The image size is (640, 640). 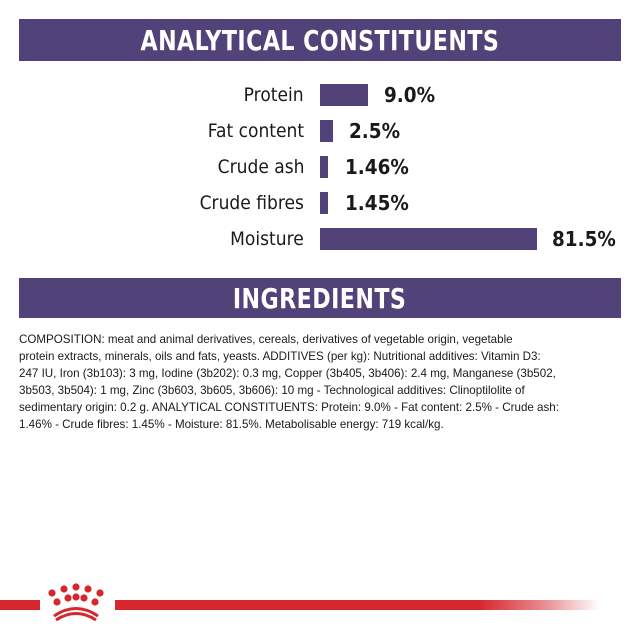 What do you see at coordinates (377, 167) in the screenshot?
I see `row-value: 1.46%` at bounding box center [377, 167].